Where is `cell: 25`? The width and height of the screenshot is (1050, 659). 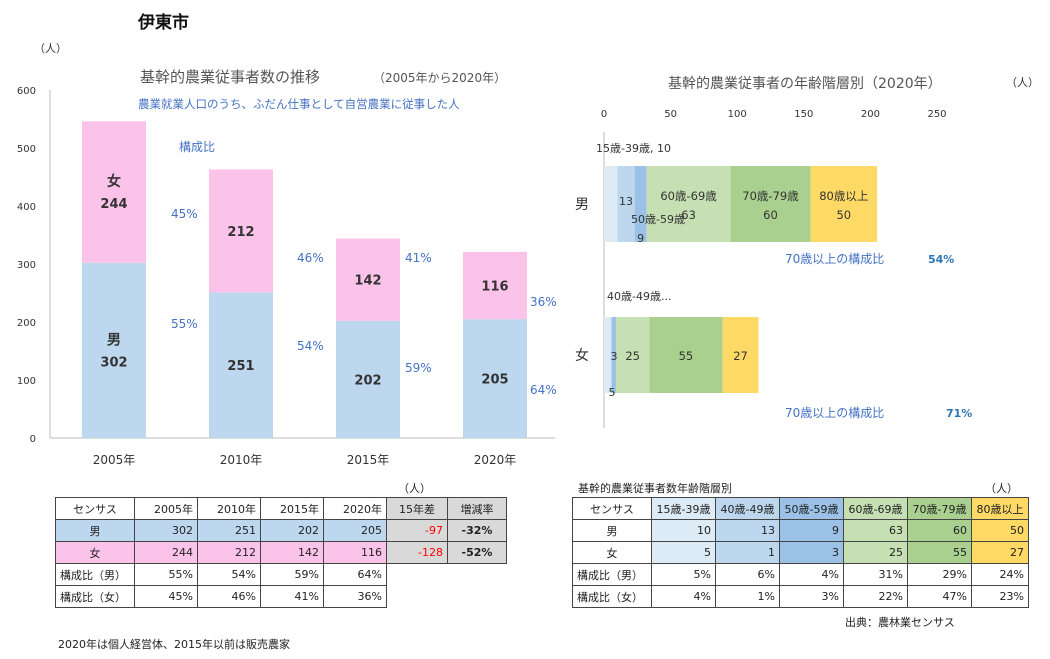
cell: 25 is located at coordinates (875, 552).